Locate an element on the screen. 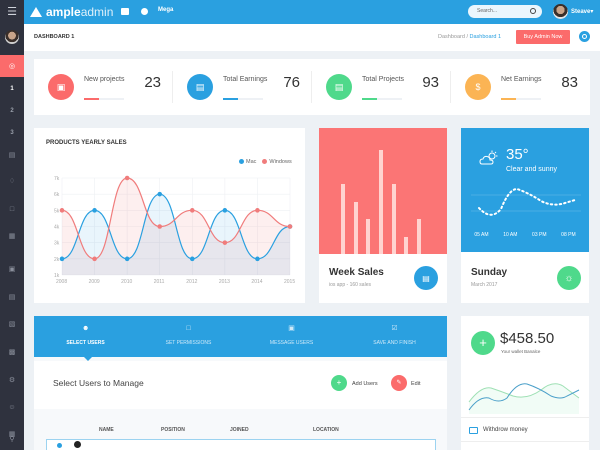 The width and height of the screenshot is (600, 450). cart-button: ▤ is located at coordinates (426, 278).